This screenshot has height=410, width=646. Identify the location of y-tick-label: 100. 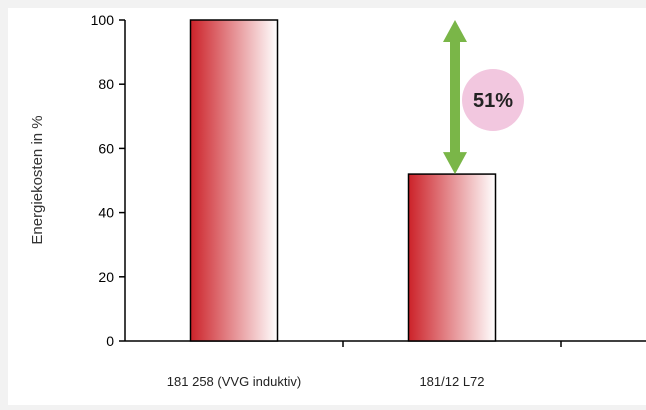
(103, 20).